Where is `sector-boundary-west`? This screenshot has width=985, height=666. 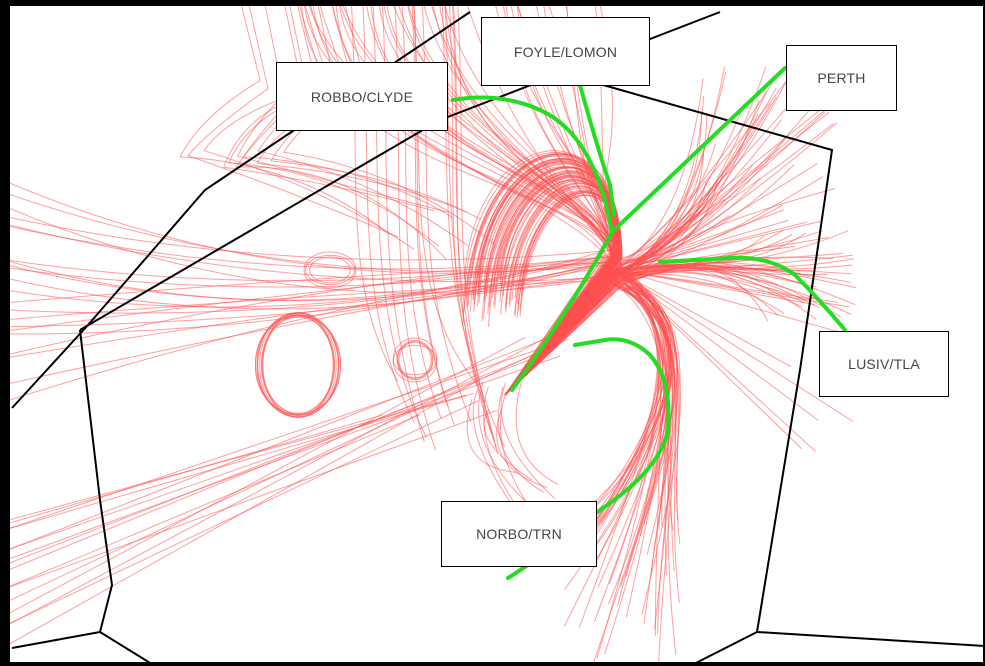 sector-boundary-west is located at coordinates (62, 489).